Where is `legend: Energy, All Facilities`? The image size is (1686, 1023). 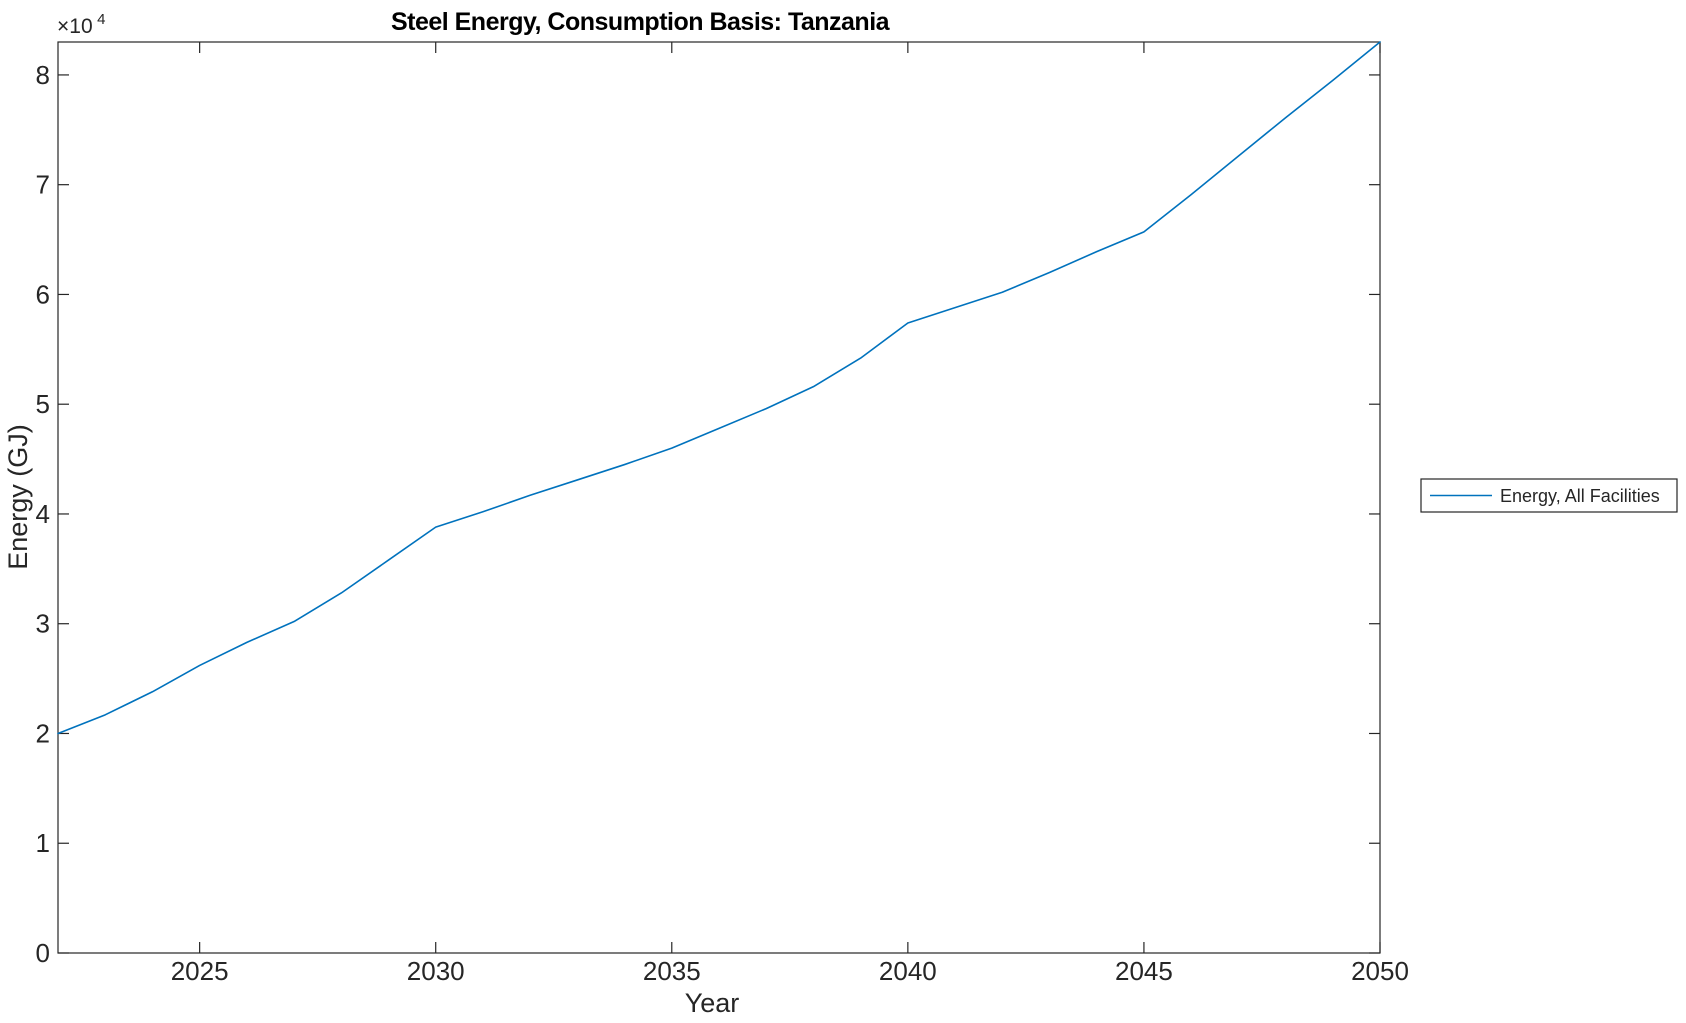 legend: Energy, All Facilities is located at coordinates (1549, 495).